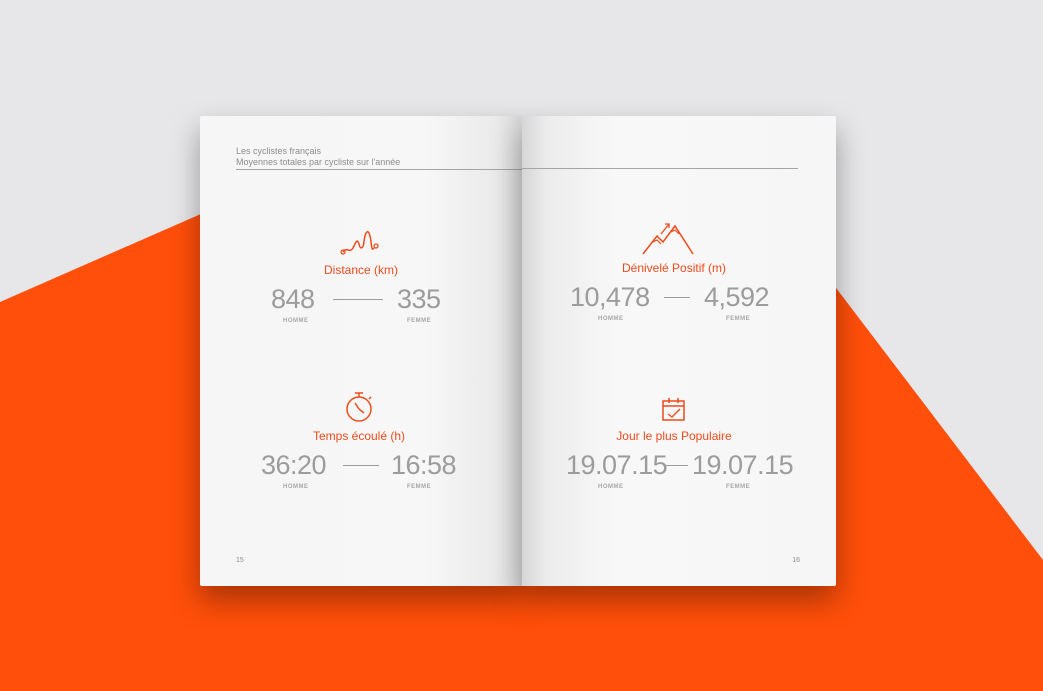 The height and width of the screenshot is (691, 1043). I want to click on value-femme: 19.07.15, so click(743, 465).